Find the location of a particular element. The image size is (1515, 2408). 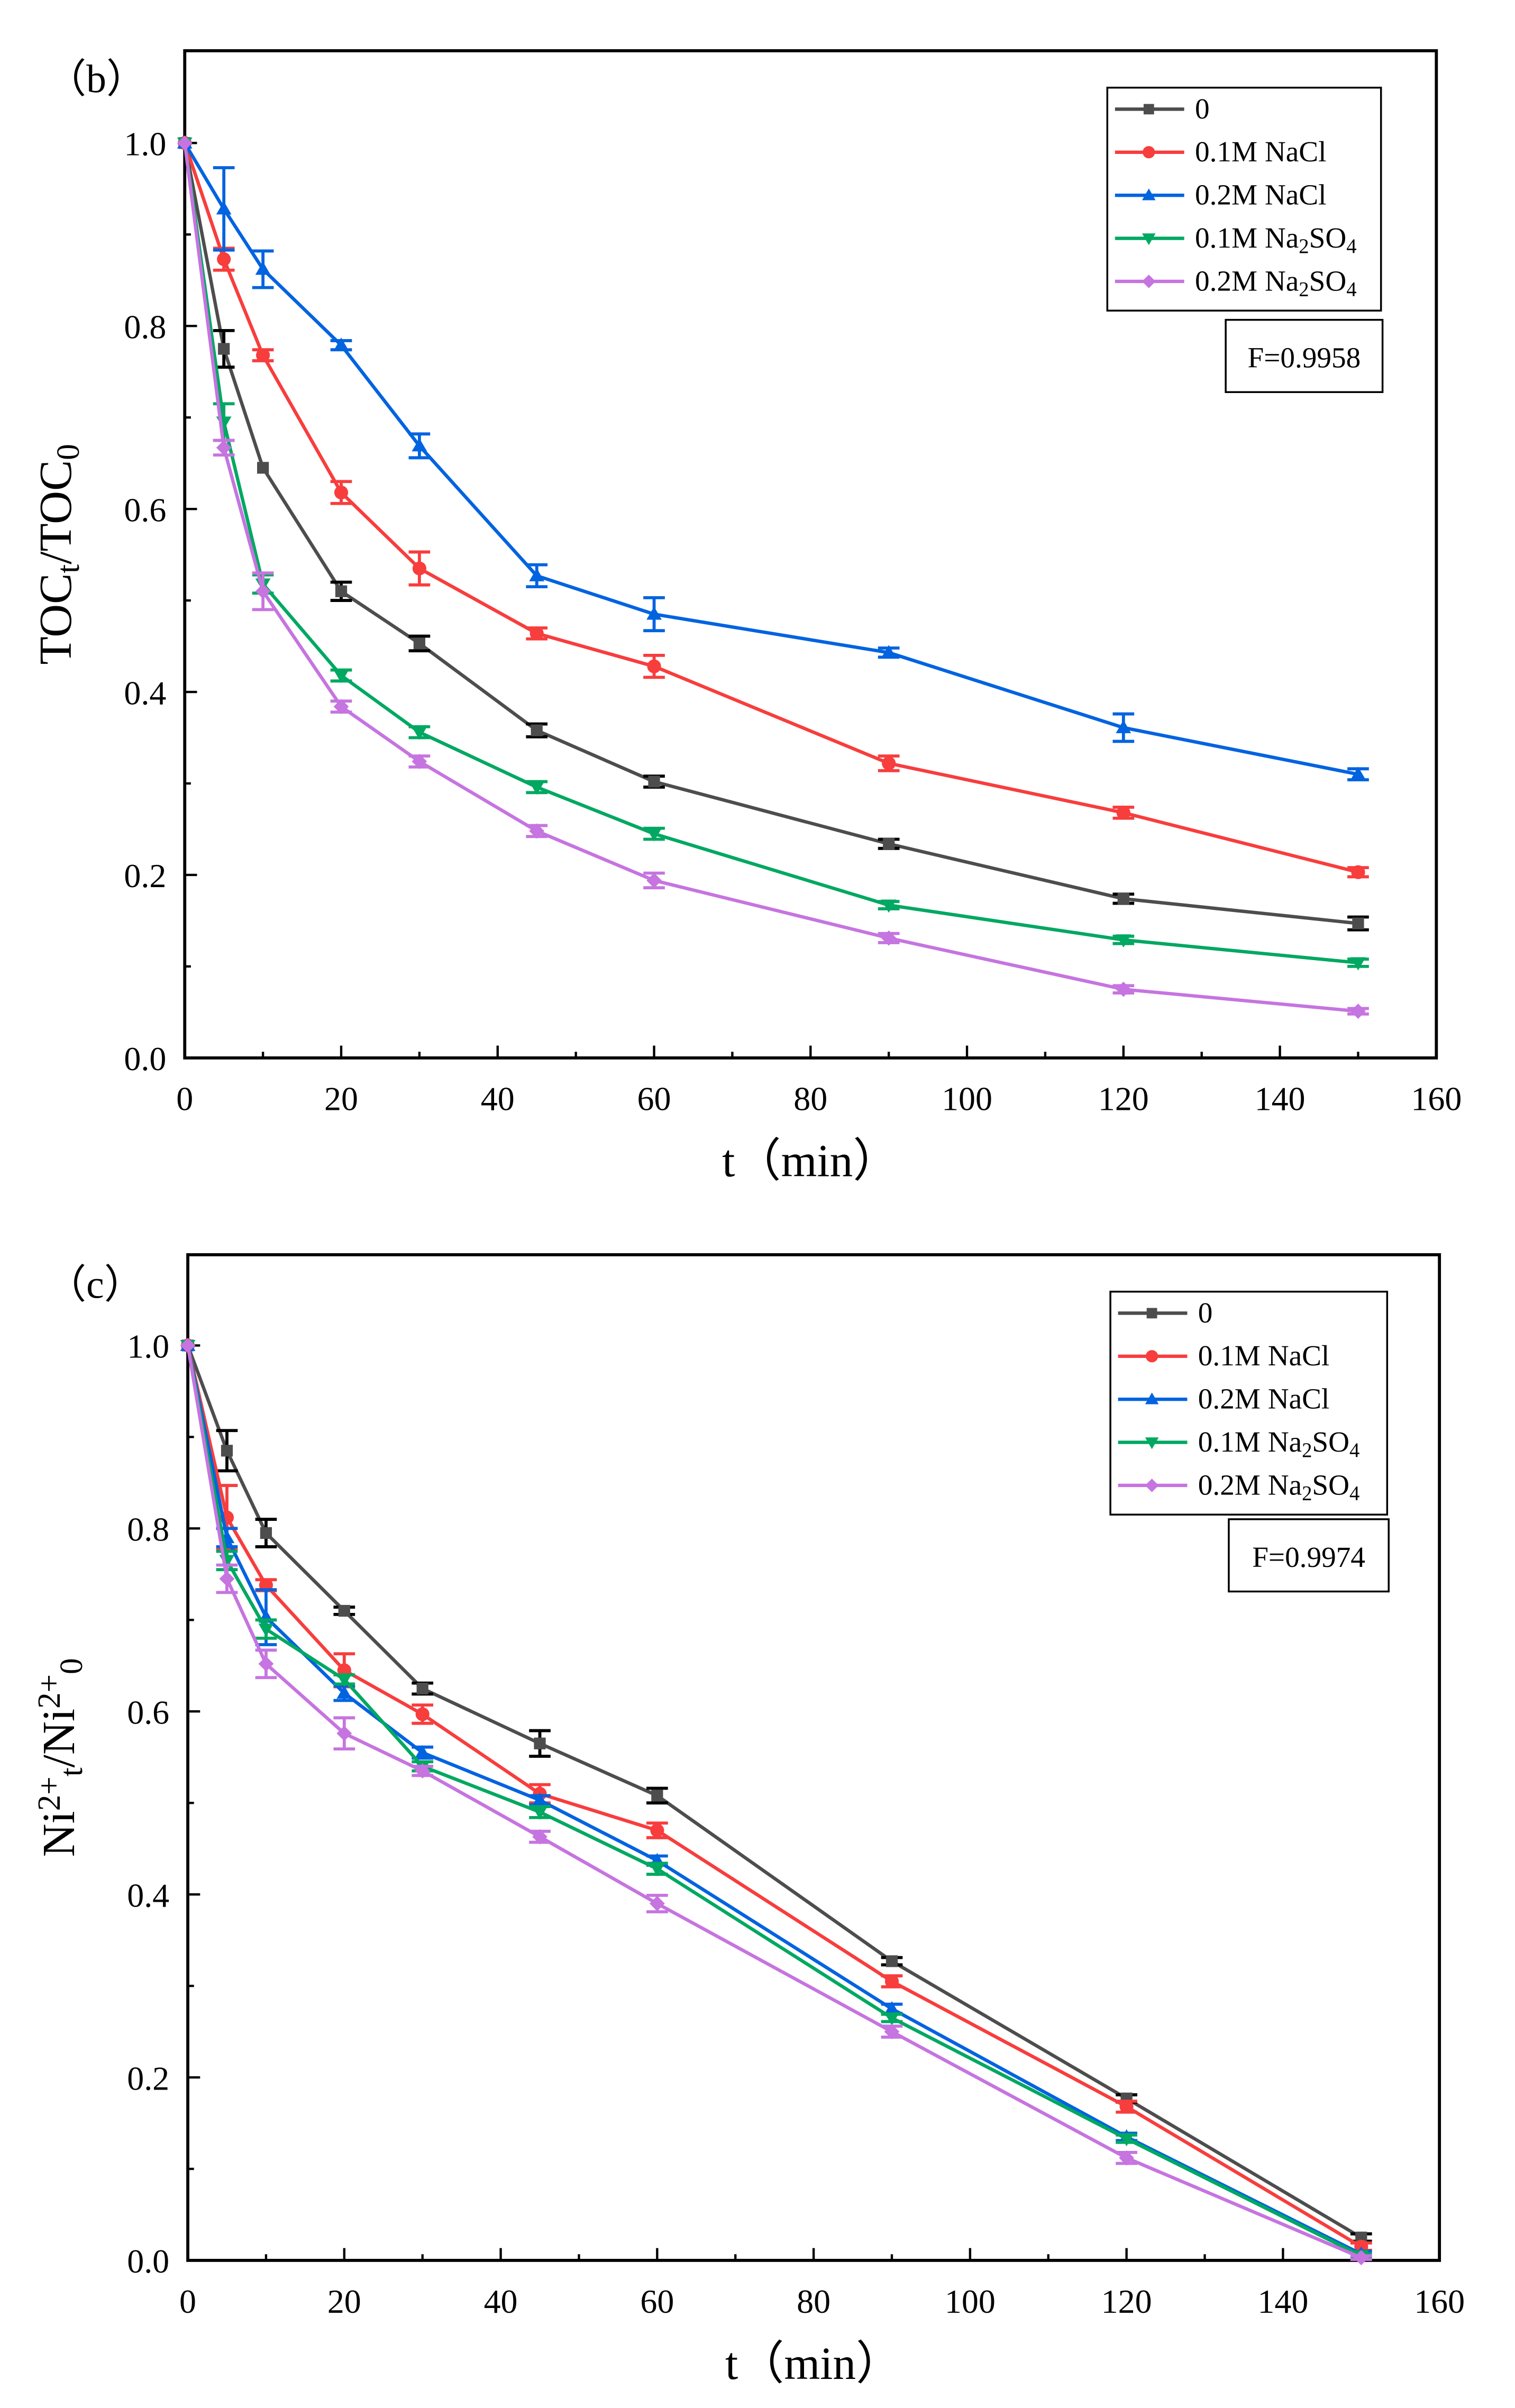

legend-item: 0.2M Na2SO4 is located at coordinates (1239, 1486).